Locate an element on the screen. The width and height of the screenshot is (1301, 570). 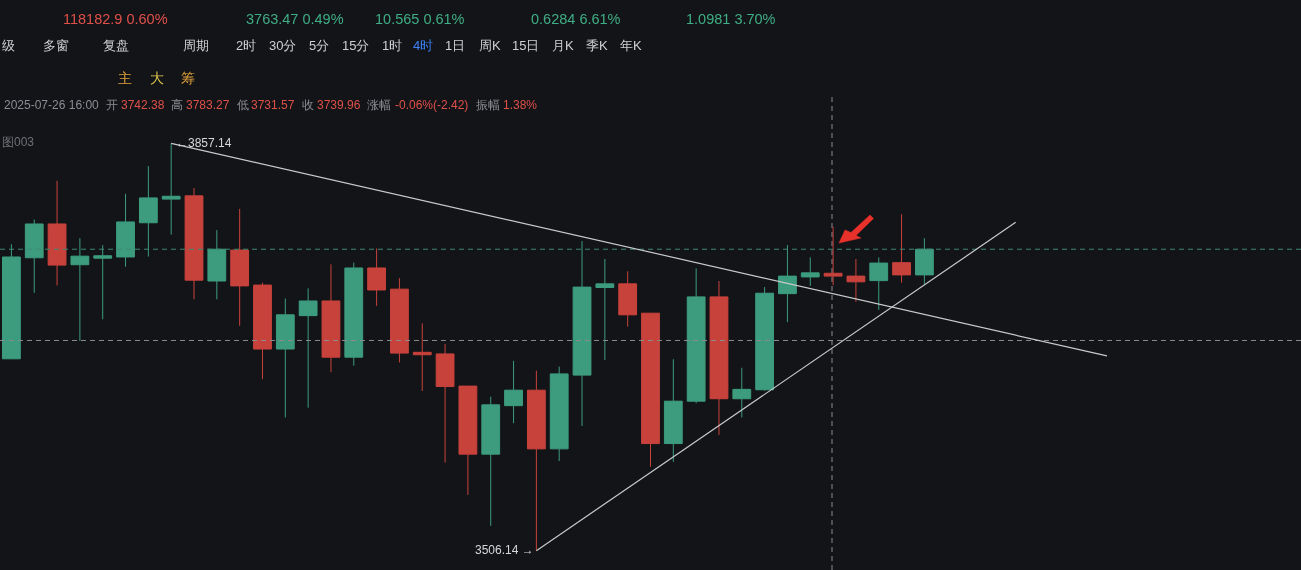
text: 15分 is located at coordinates (356, 45).